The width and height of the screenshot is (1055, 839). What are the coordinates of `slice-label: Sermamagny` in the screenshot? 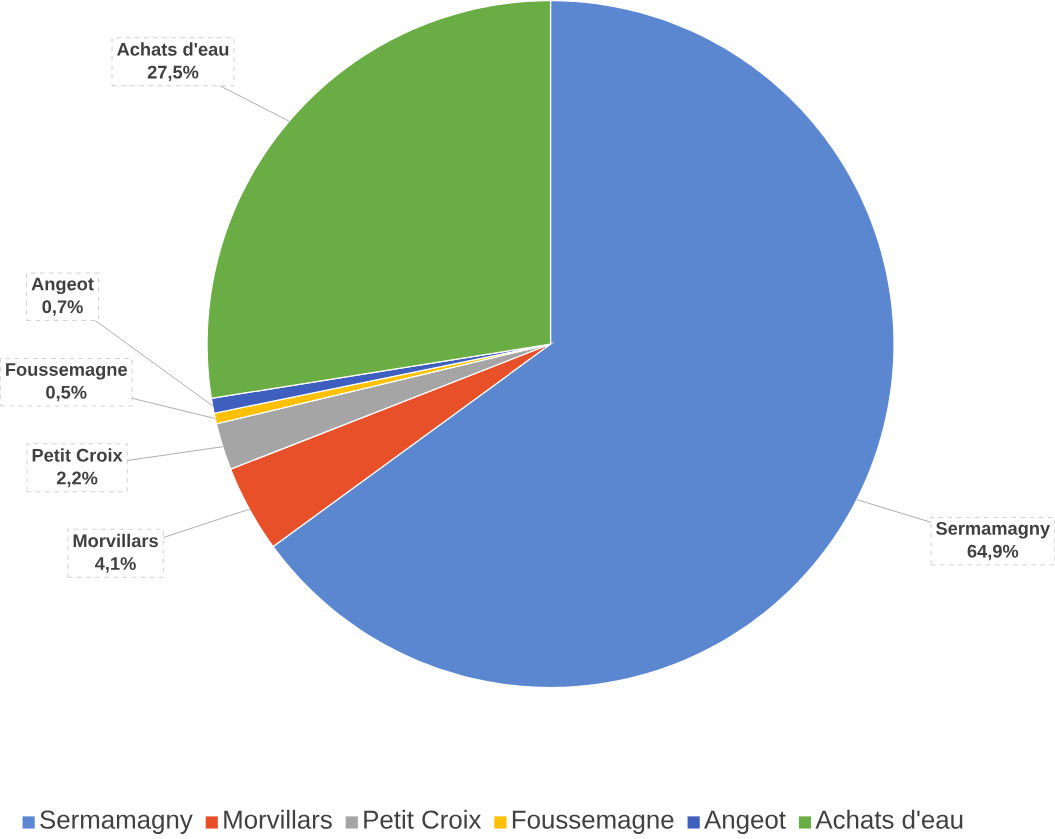 It's located at (993, 530).